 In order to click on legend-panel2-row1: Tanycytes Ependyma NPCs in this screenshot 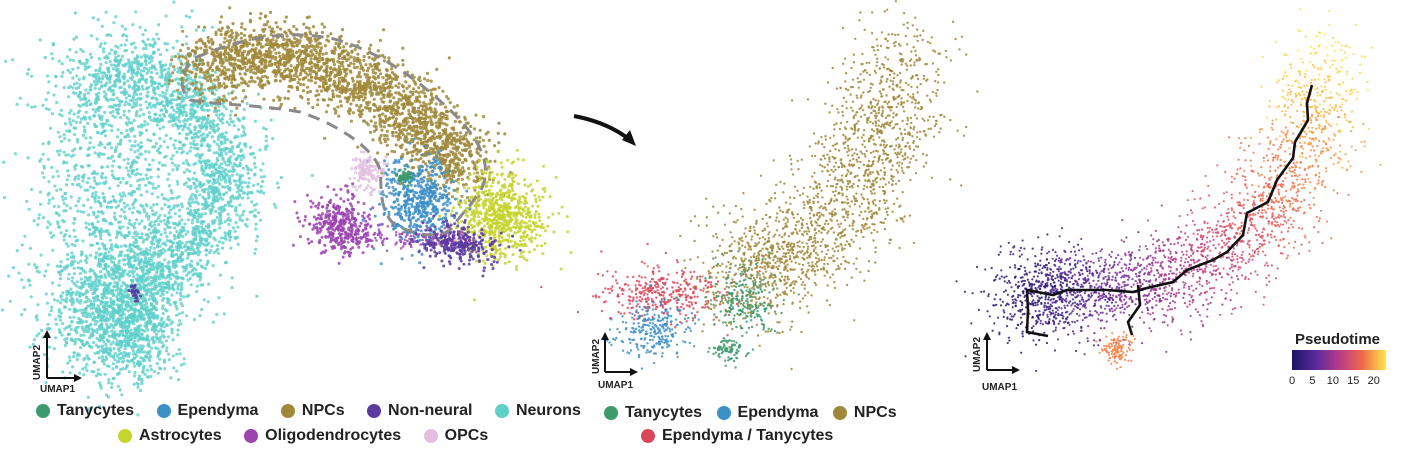, I will do `click(759, 414)`.